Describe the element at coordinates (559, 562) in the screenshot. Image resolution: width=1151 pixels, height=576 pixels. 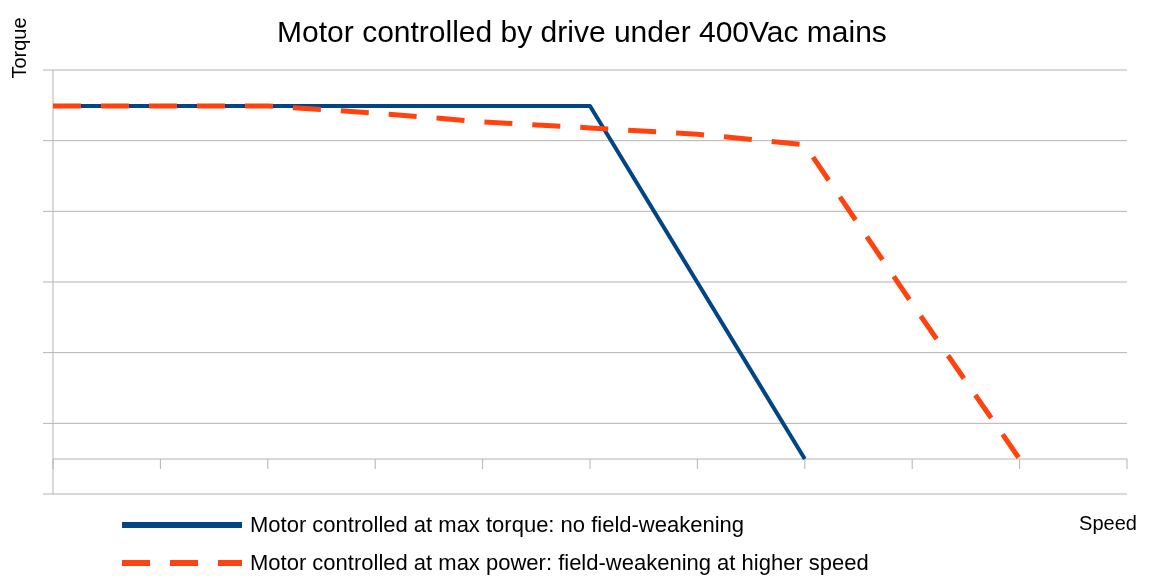
I see `legend-label: Motor controlled at max power: field-weakening at higher speed` at that location.